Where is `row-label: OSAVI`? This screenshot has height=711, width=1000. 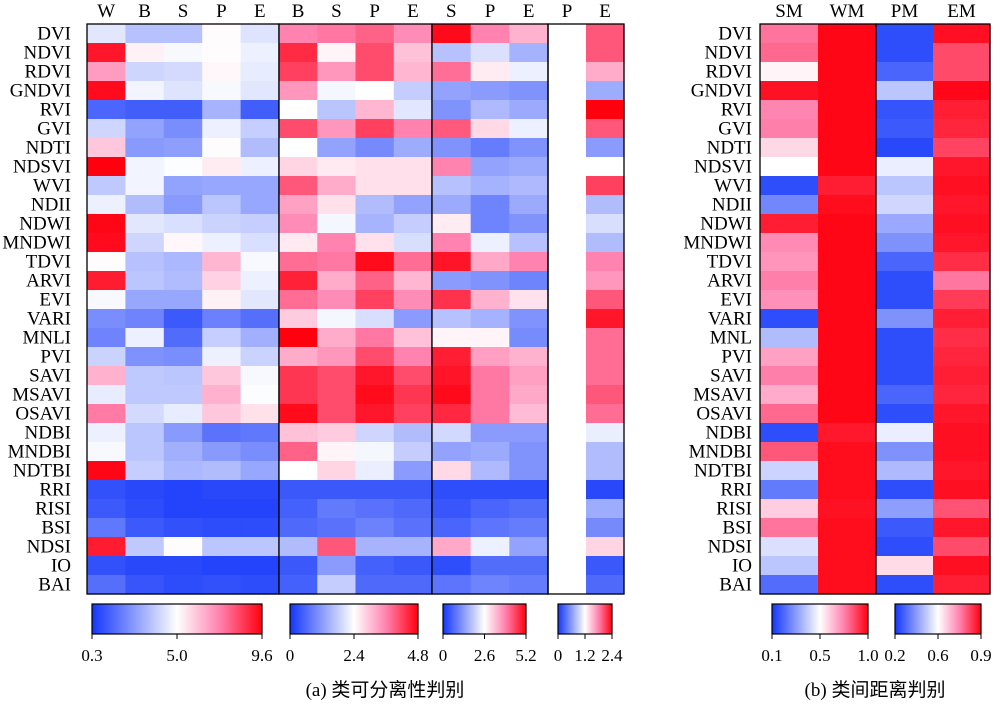 row-label: OSAVI is located at coordinates (43, 414).